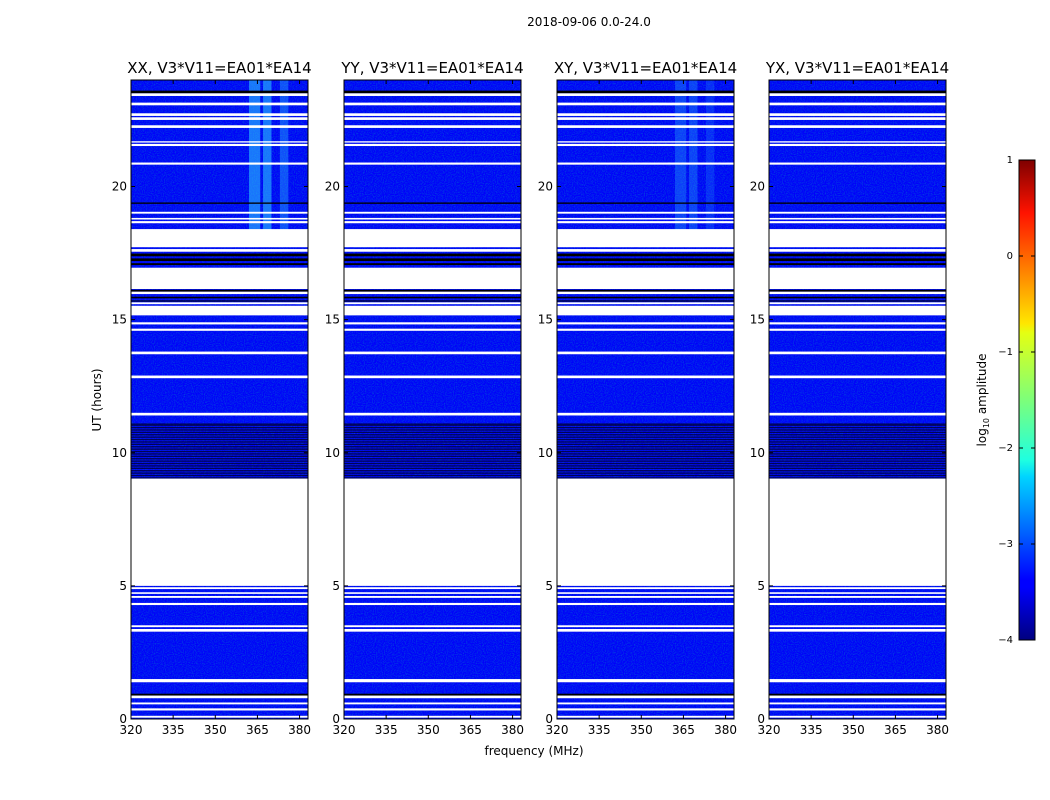 This screenshot has height=800, width=1050. What do you see at coordinates (131, 730) in the screenshot?
I see `x-tick-label: 320` at bounding box center [131, 730].